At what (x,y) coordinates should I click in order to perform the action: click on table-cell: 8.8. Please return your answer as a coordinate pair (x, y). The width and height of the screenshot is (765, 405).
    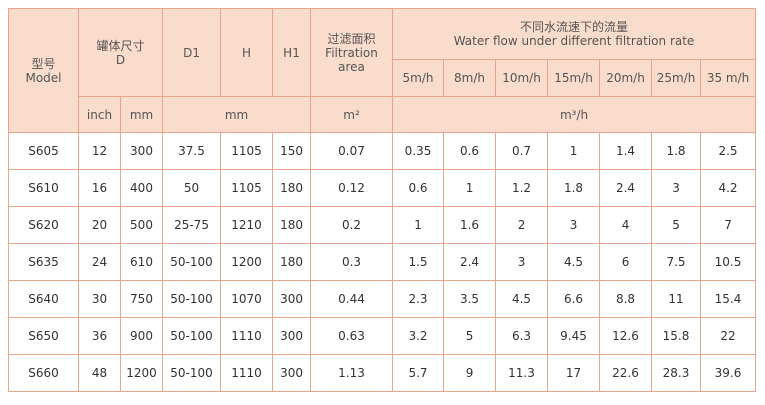
    Looking at the image, I should click on (626, 299).